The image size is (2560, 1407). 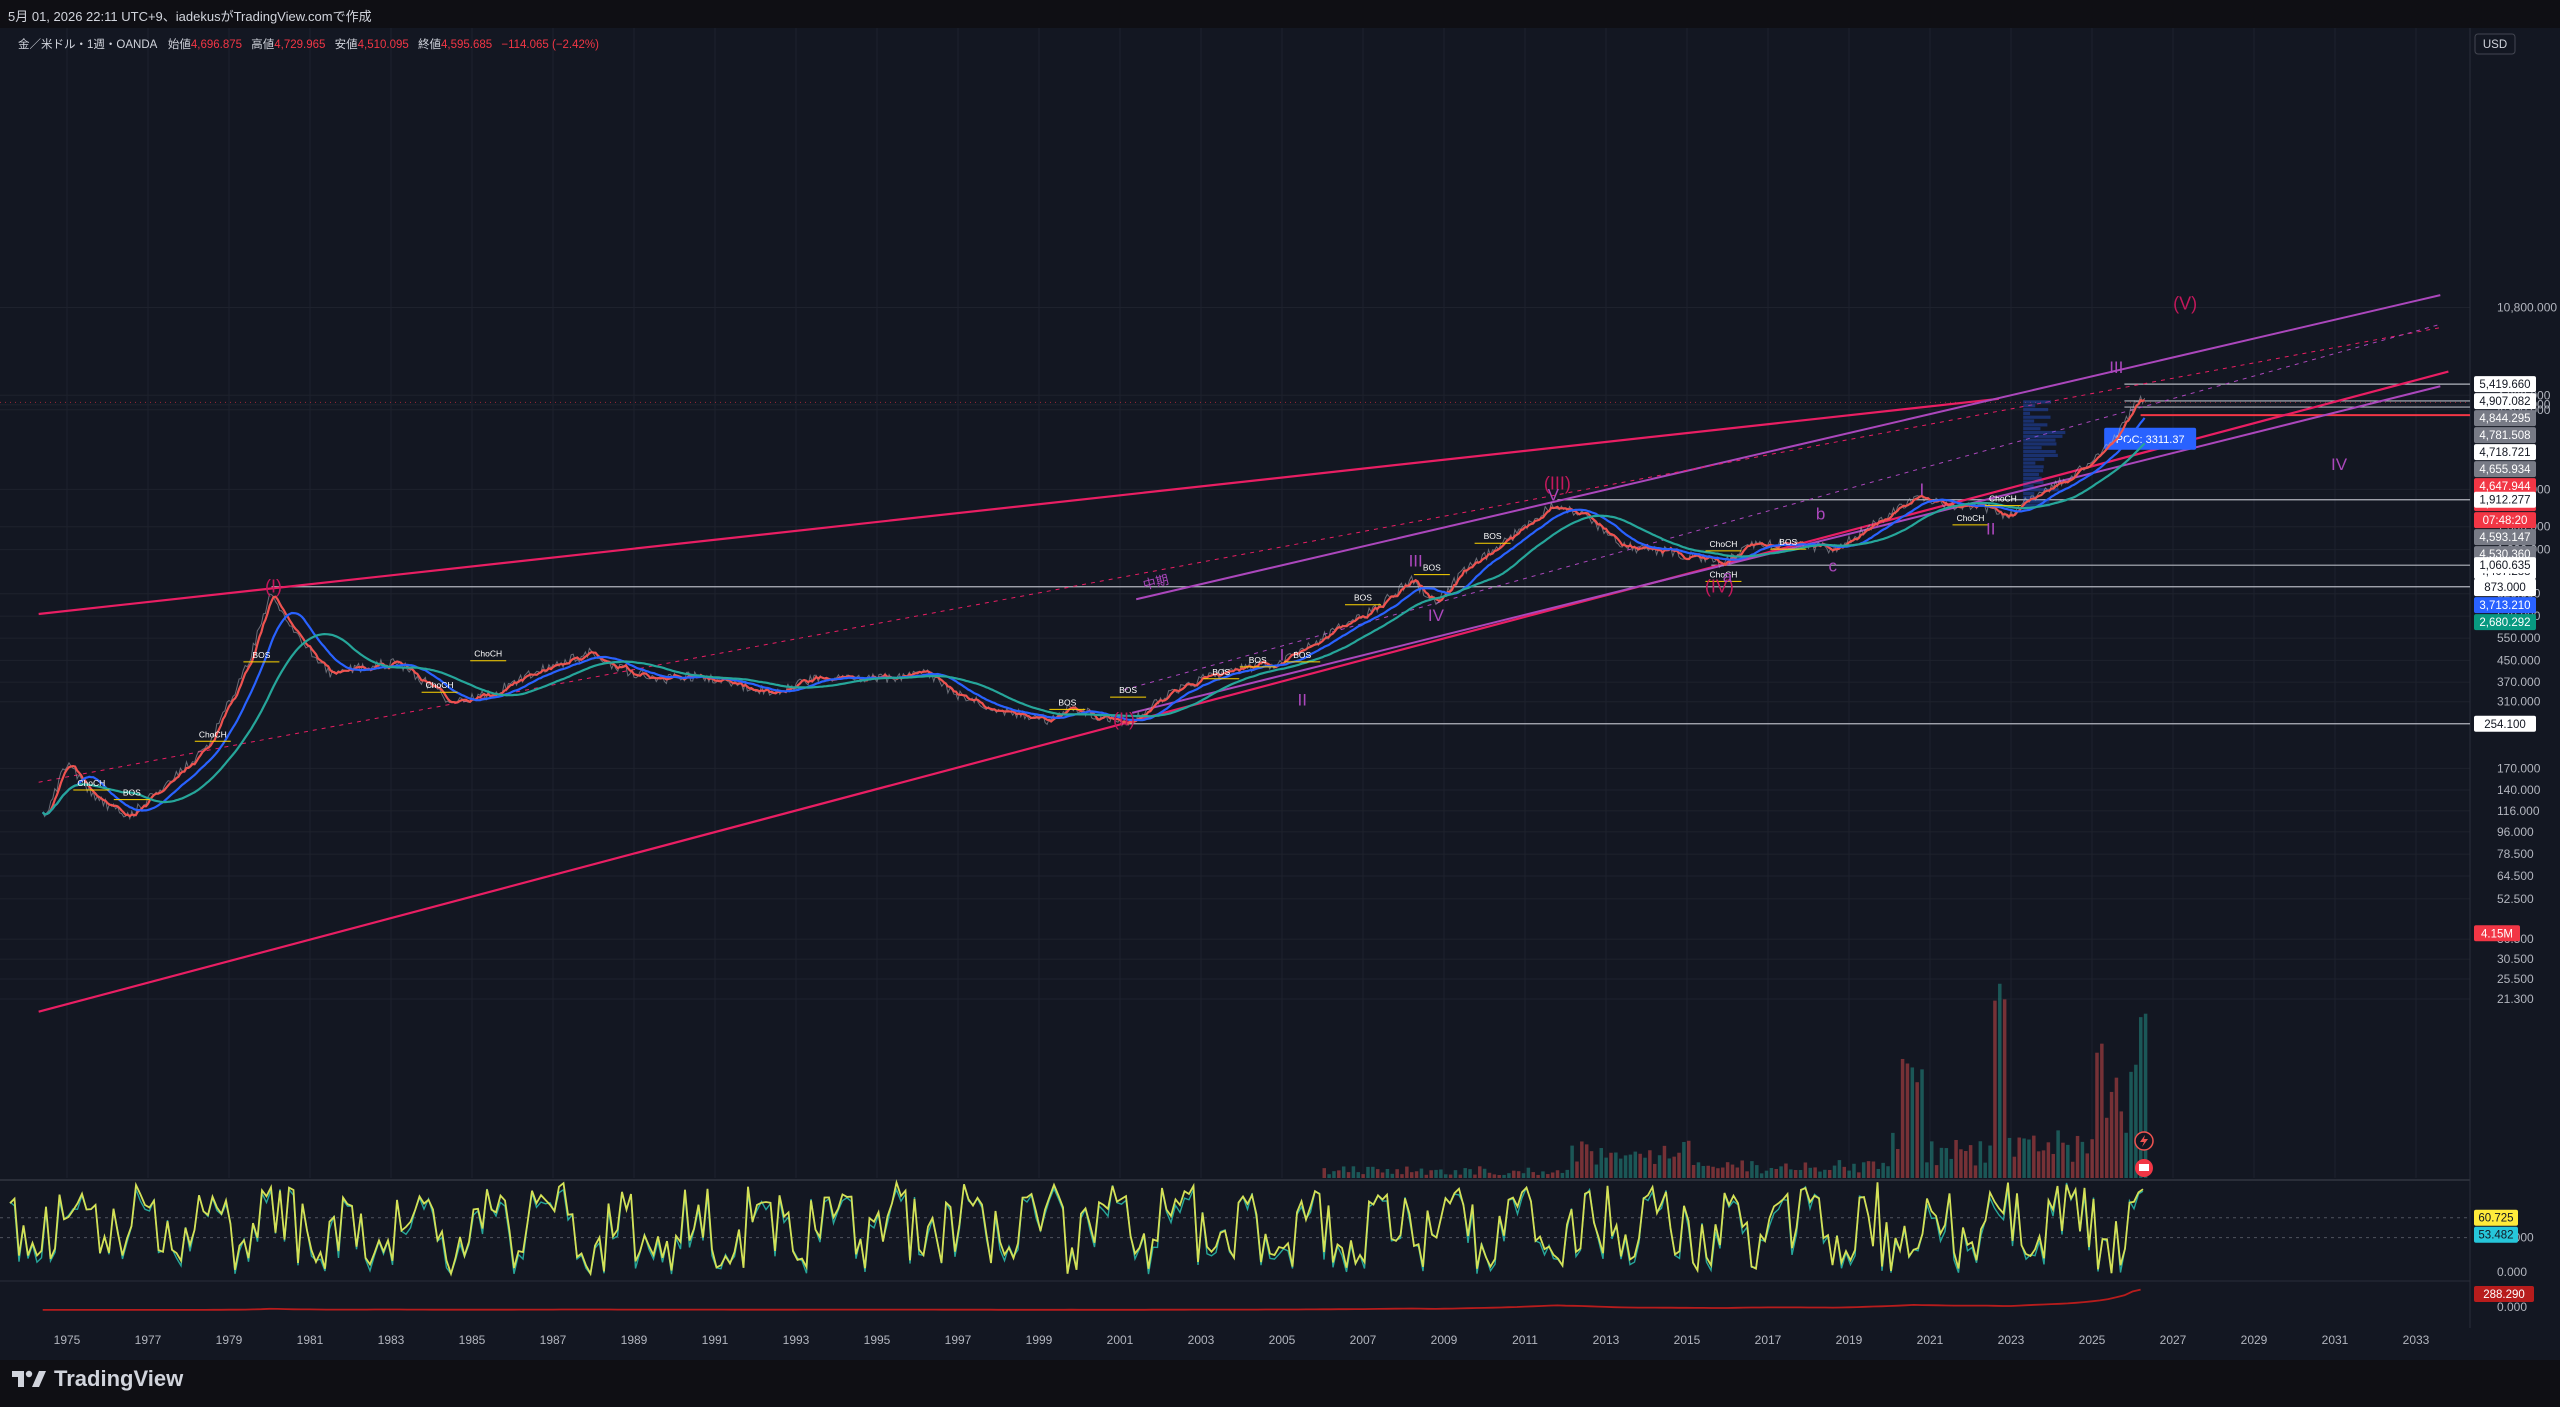 What do you see at coordinates (67, 1340) in the screenshot?
I see `time-axis-tick: 1975` at bounding box center [67, 1340].